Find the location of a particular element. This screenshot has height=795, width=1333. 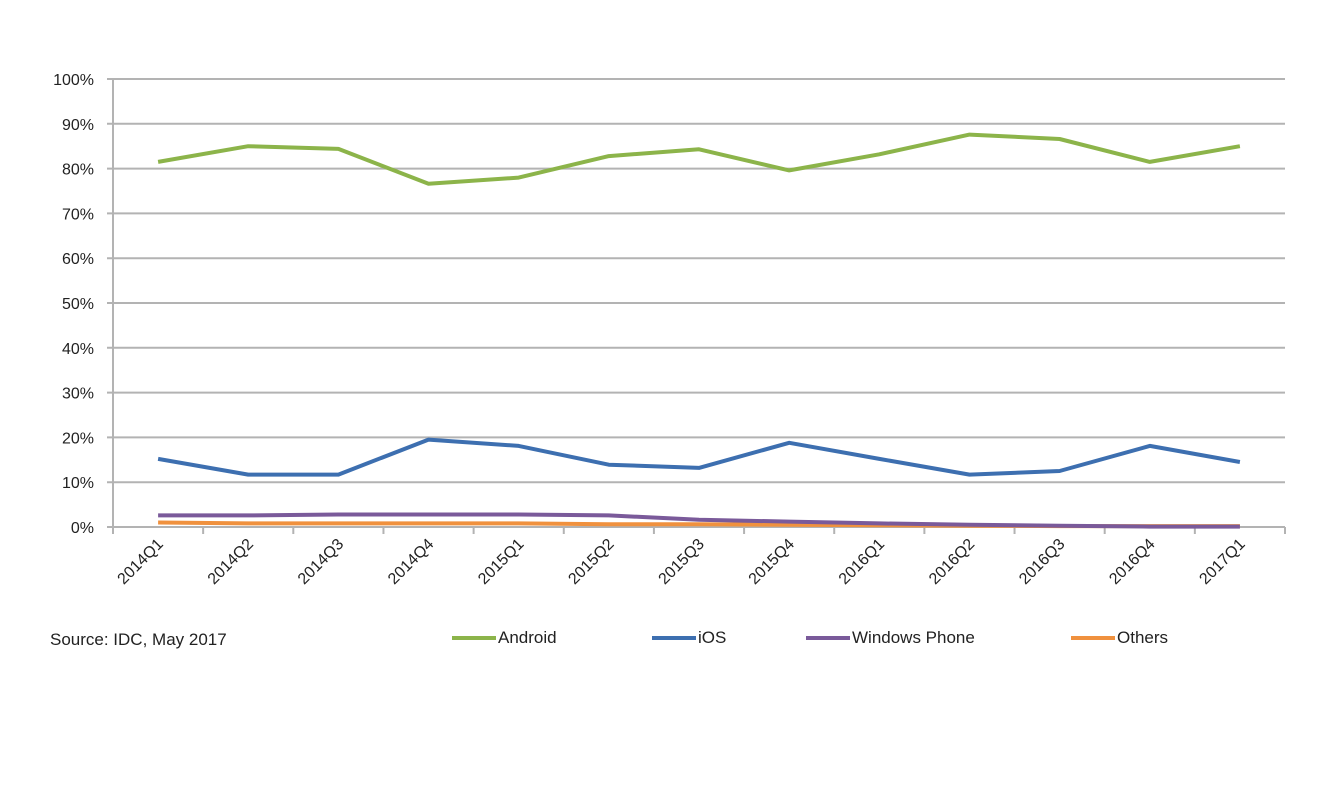

y-tick-label: 0% is located at coordinates (82, 528).